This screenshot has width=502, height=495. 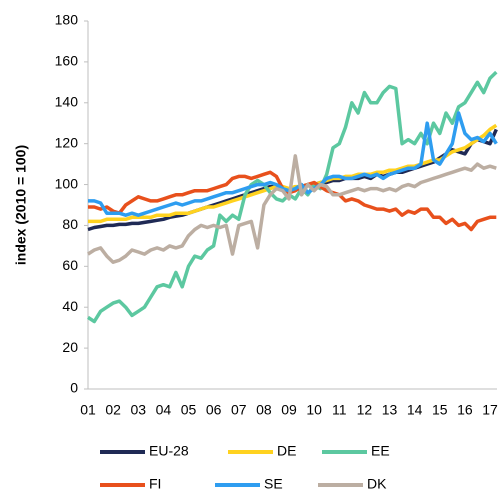 What do you see at coordinates (67, 142) in the screenshot?
I see `y-tick-label: 120` at bounding box center [67, 142].